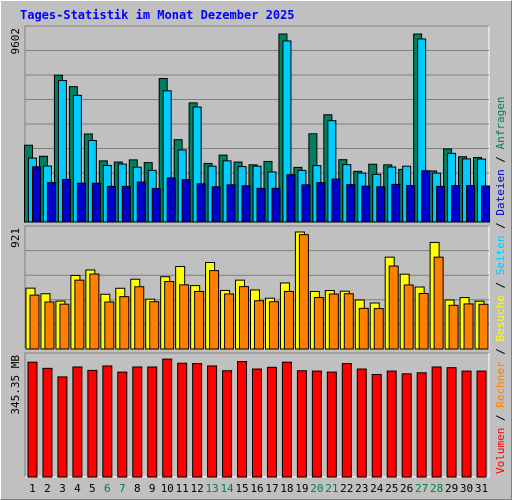 The image size is (512, 500). I want to click on x-tick-label: 5, so click(92, 488).